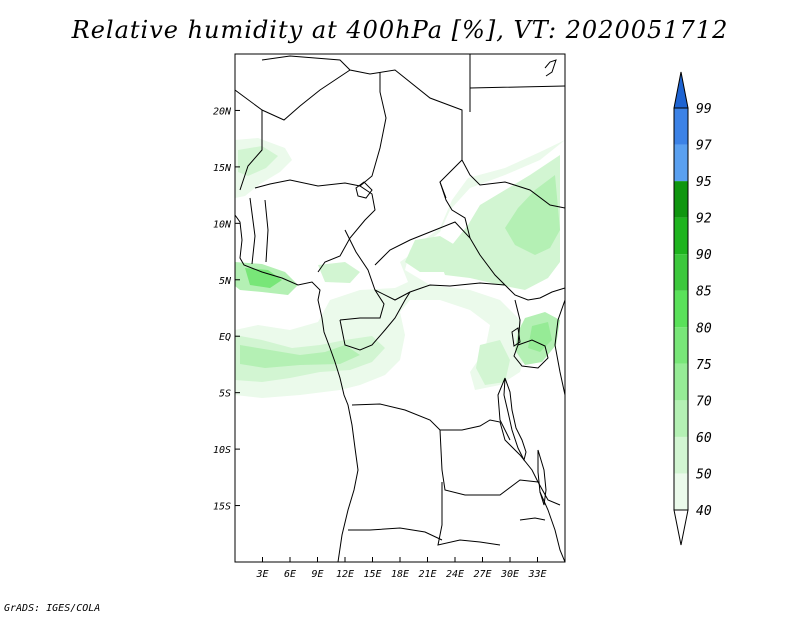 This screenshot has width=800, height=618. What do you see at coordinates (542, 477) in the screenshot?
I see `lake-malawi` at bounding box center [542, 477].